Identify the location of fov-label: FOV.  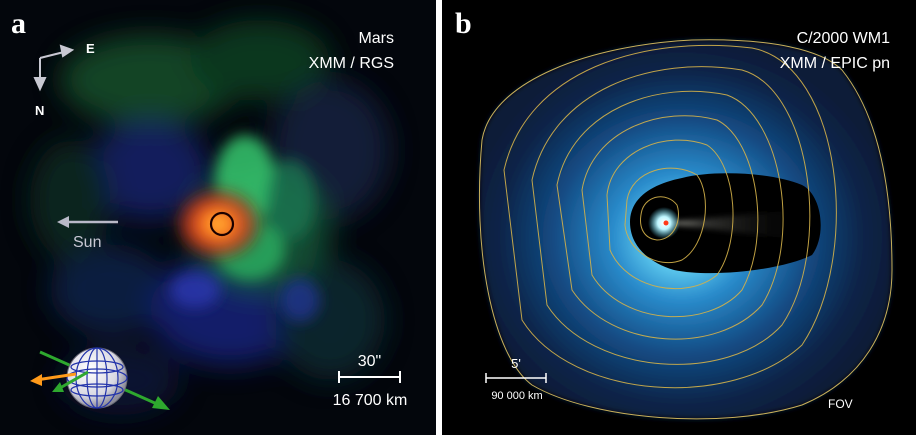
(840, 404).